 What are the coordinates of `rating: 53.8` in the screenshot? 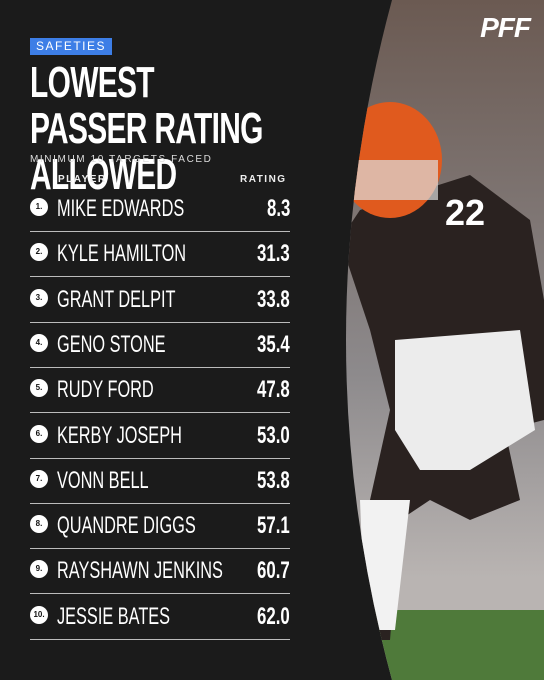 It's located at (273, 480).